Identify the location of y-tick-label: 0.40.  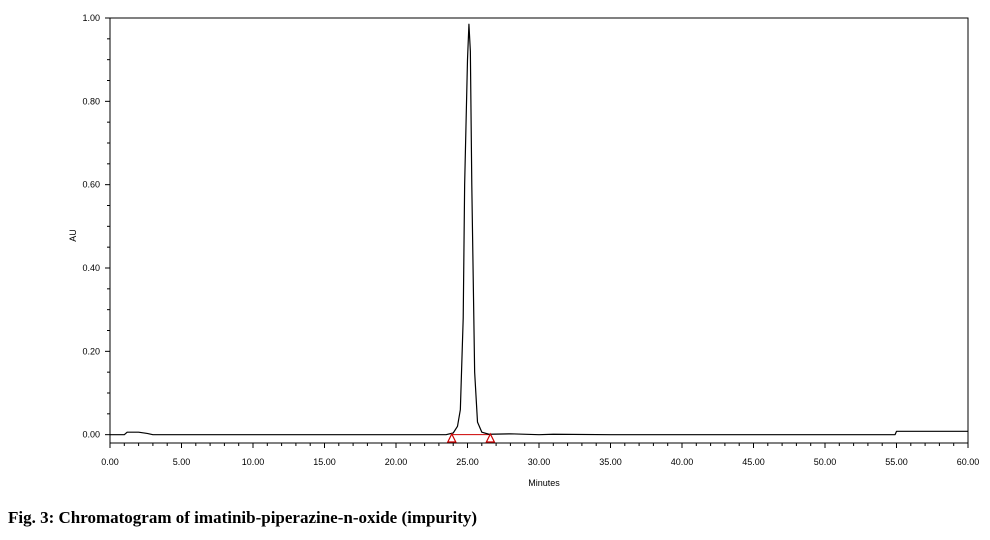
(91, 268).